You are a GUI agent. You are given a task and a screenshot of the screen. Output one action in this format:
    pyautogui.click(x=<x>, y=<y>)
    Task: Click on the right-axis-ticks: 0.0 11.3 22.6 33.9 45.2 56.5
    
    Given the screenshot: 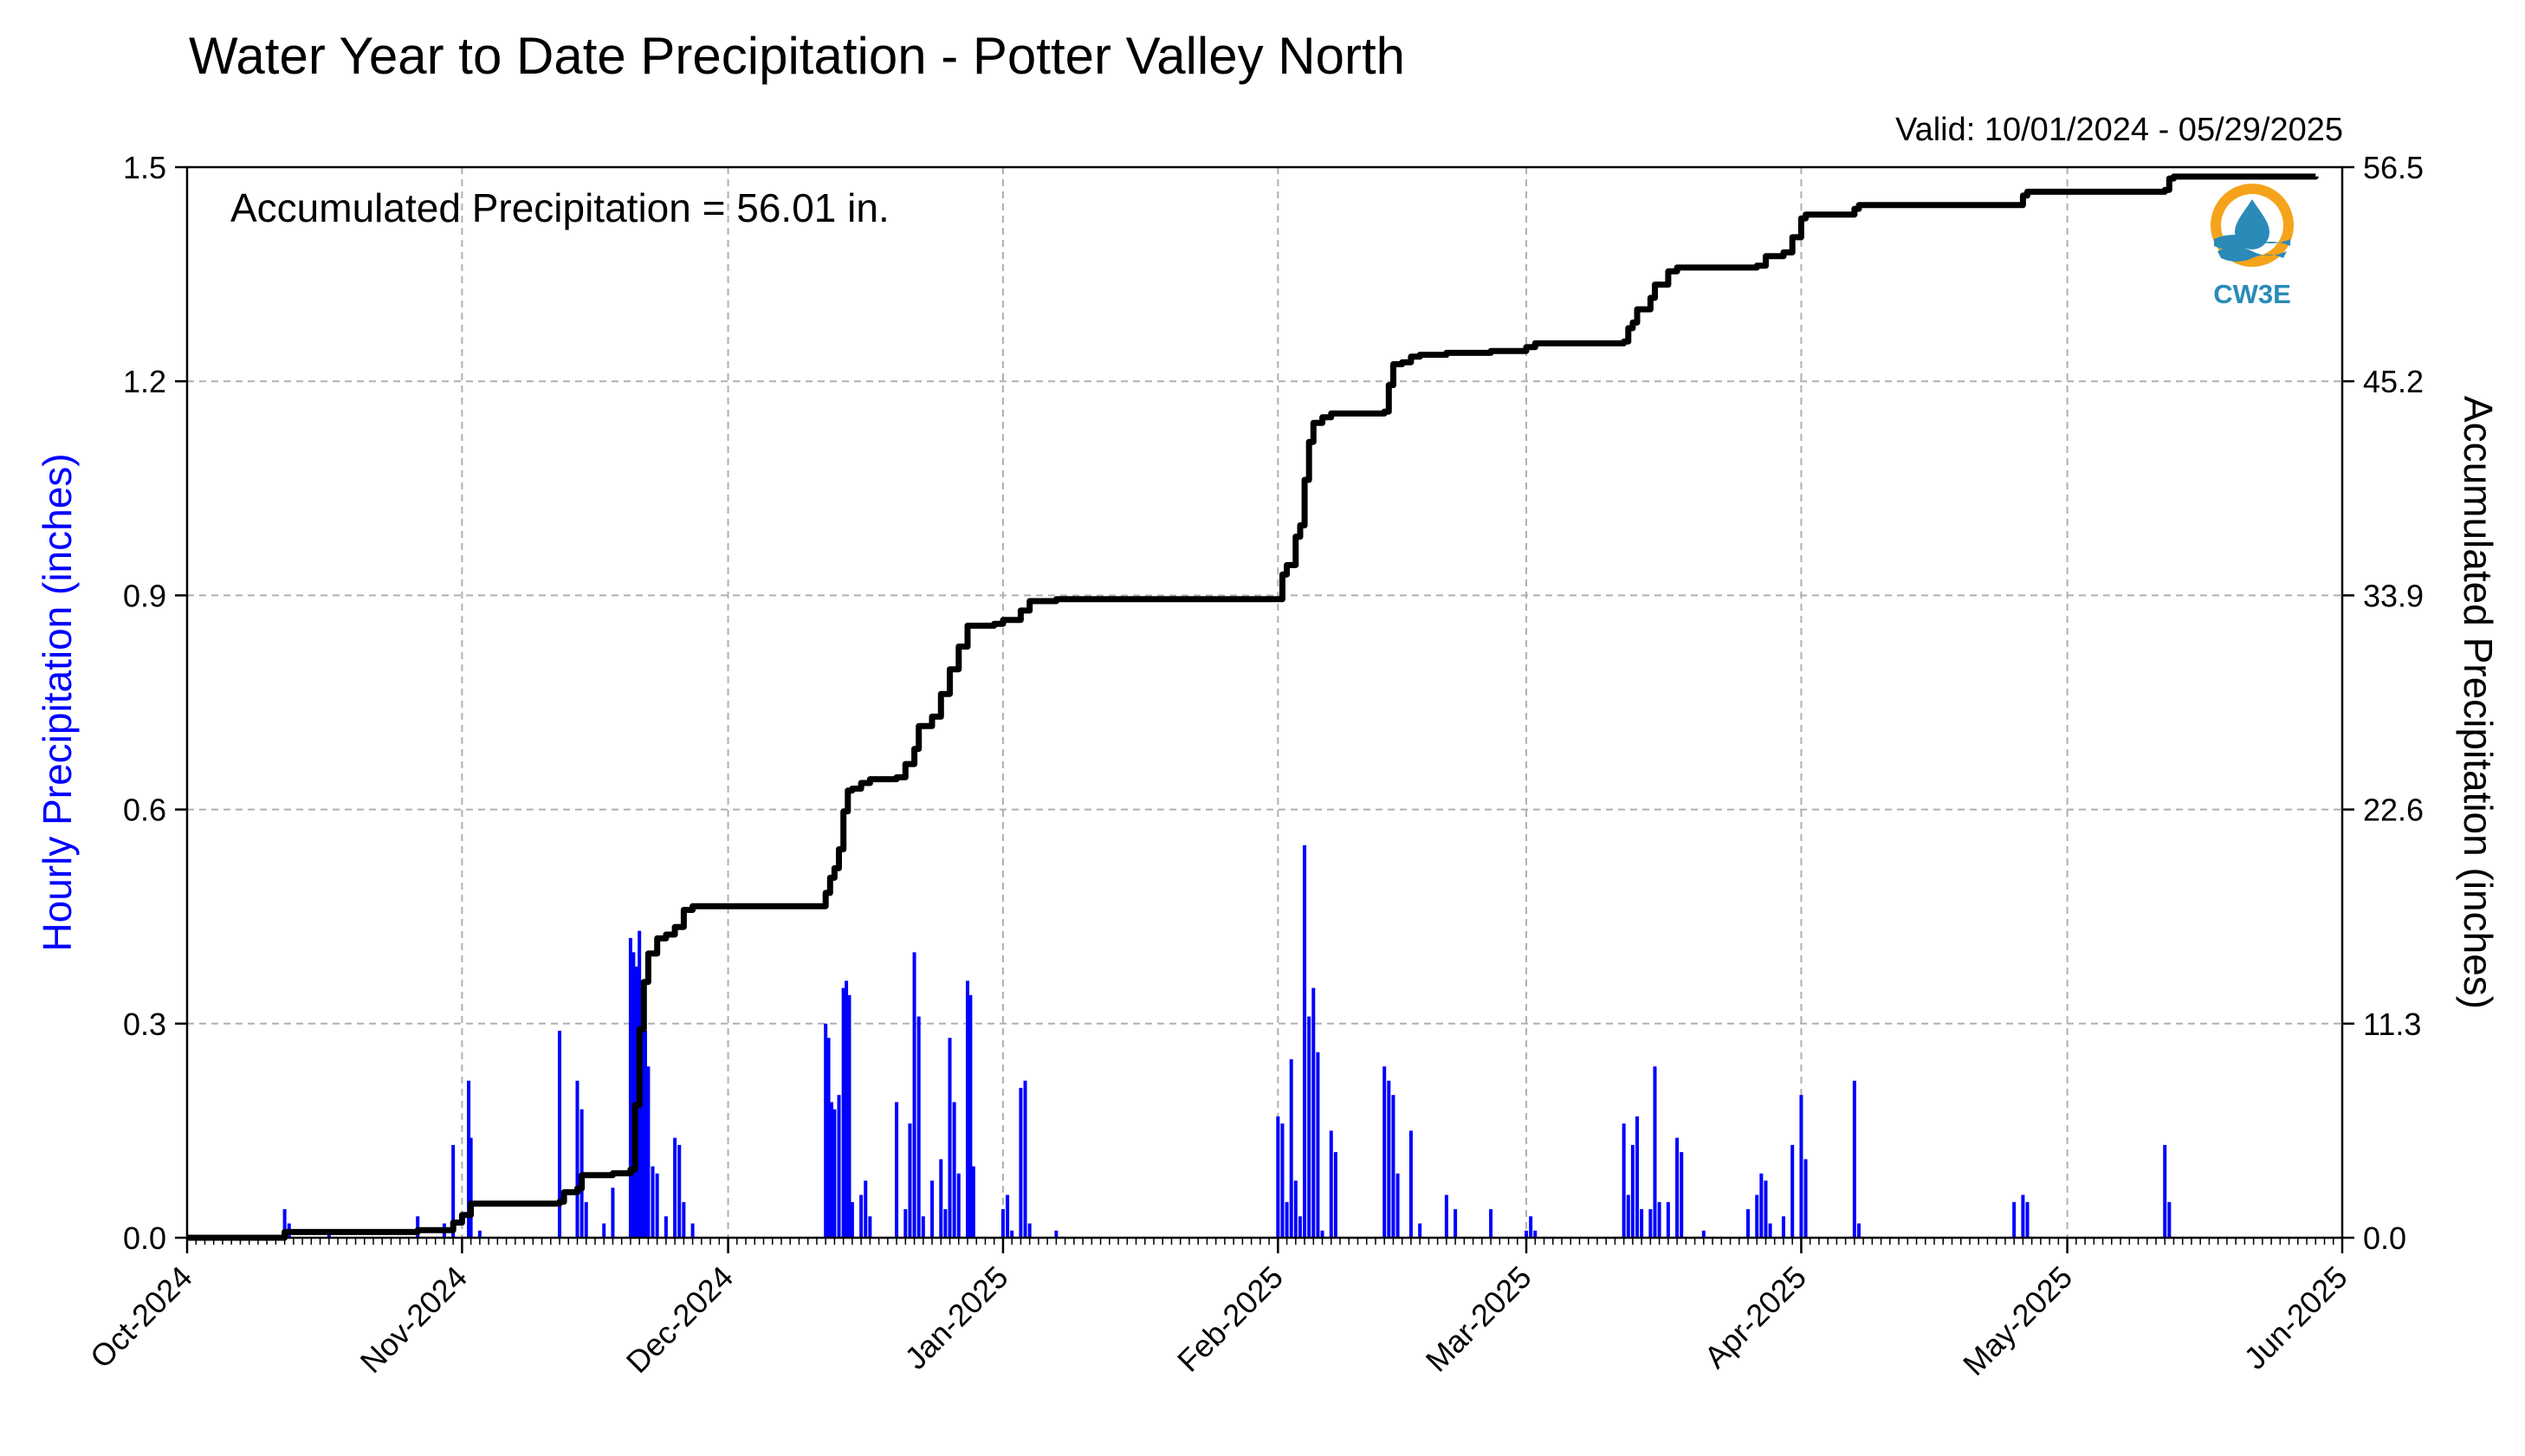 What is the action you would take?
    pyautogui.click(x=2383, y=703)
    